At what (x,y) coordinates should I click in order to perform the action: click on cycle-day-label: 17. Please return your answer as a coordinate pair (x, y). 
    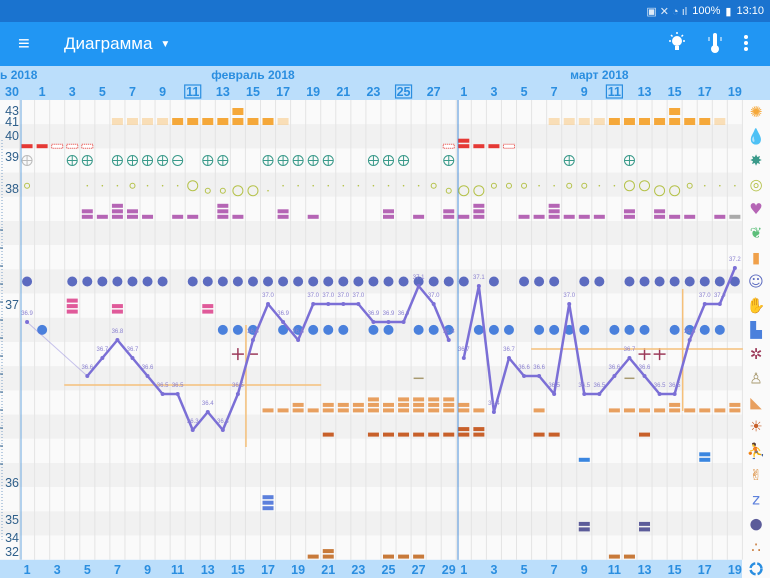
    Looking at the image, I should click on (705, 570).